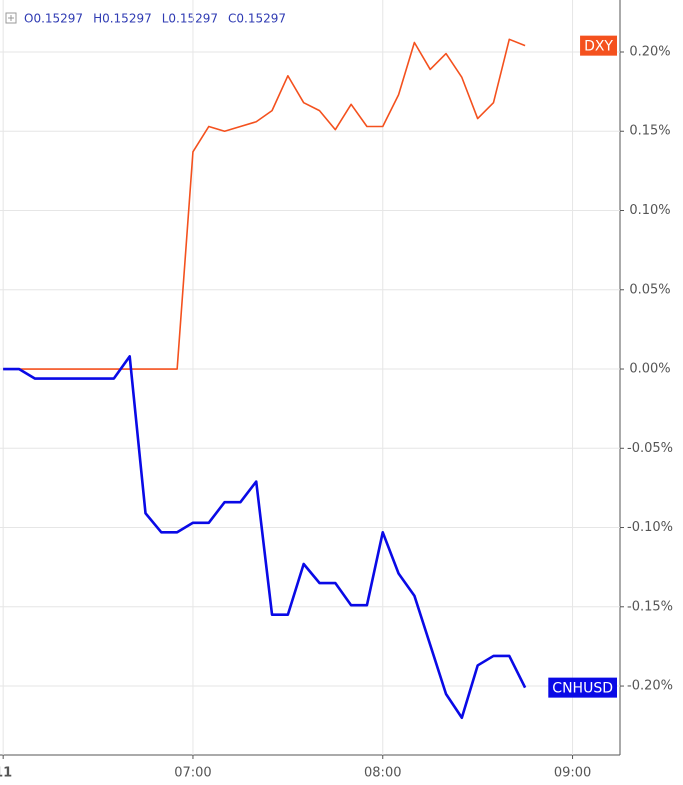 This screenshot has width=683, height=785. I want to click on ohlc-value: O0.15297, so click(53, 19).